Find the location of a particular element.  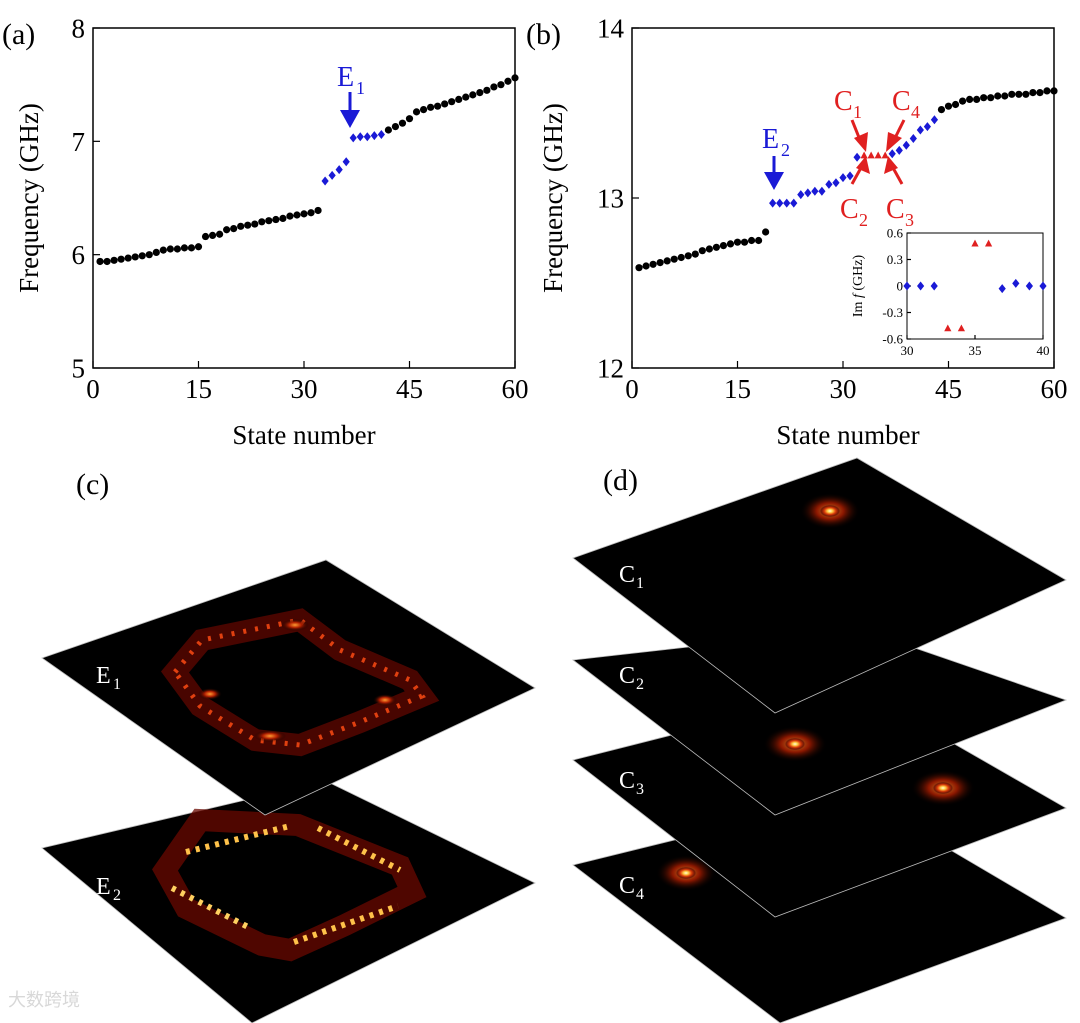

layer-c4-sub: 4 is located at coordinates (640, 894).